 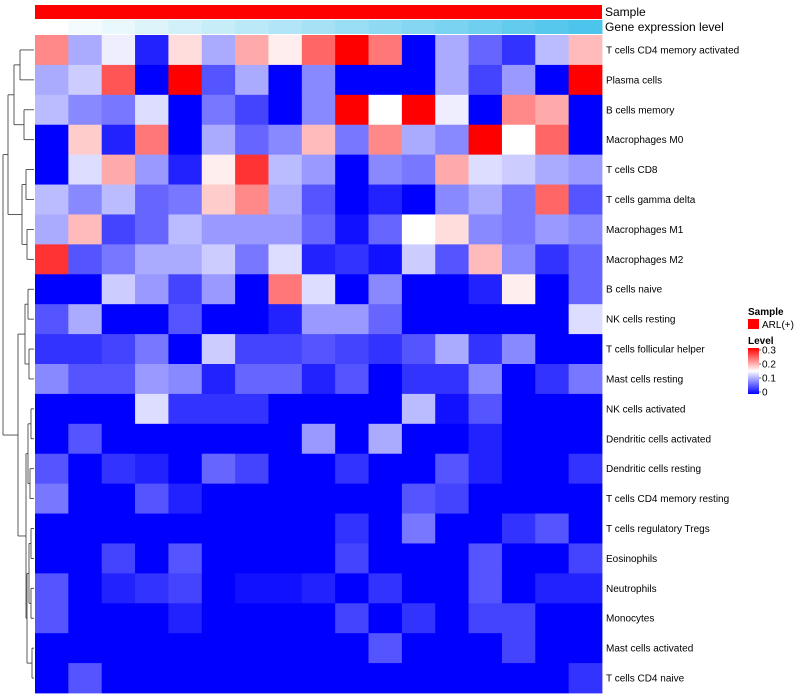 I want to click on legend-level-tick-label: 0, so click(x=765, y=393).